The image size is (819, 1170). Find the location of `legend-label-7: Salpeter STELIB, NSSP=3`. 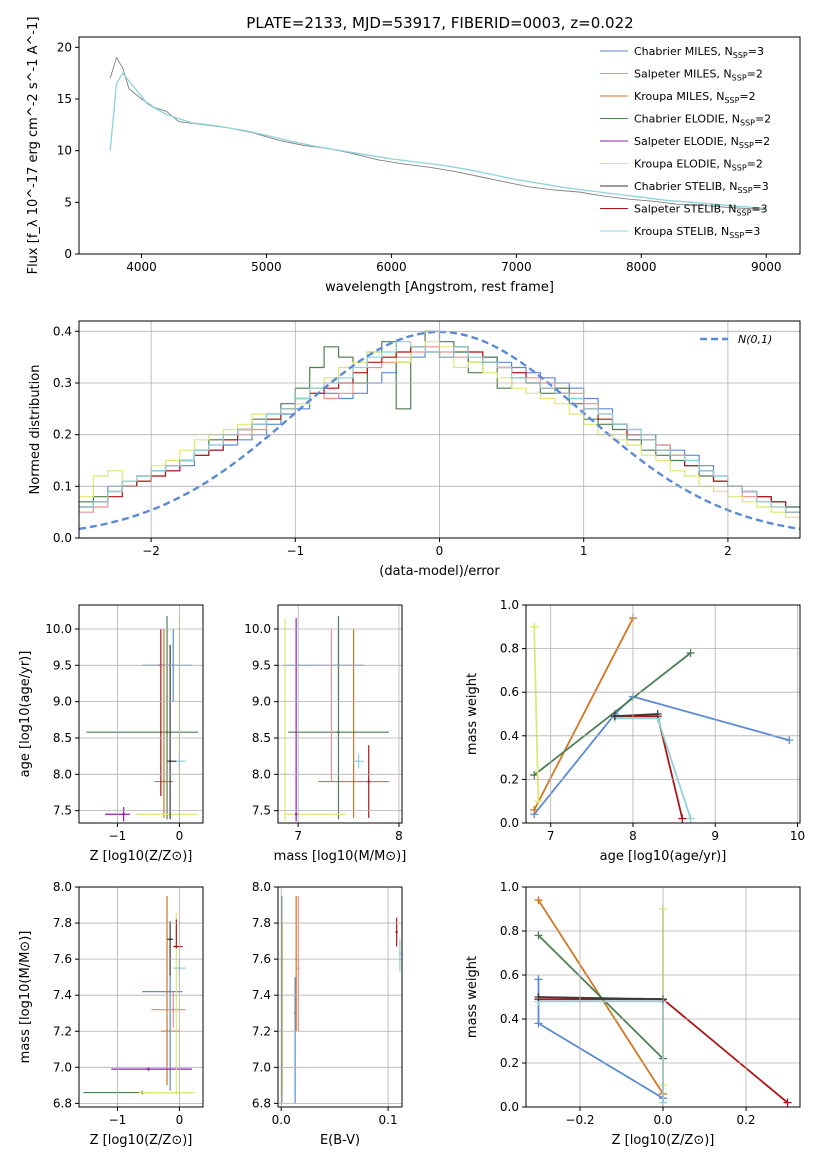

legend-label-7: Salpeter STELIB, NSSP=3 is located at coordinates (701, 210).